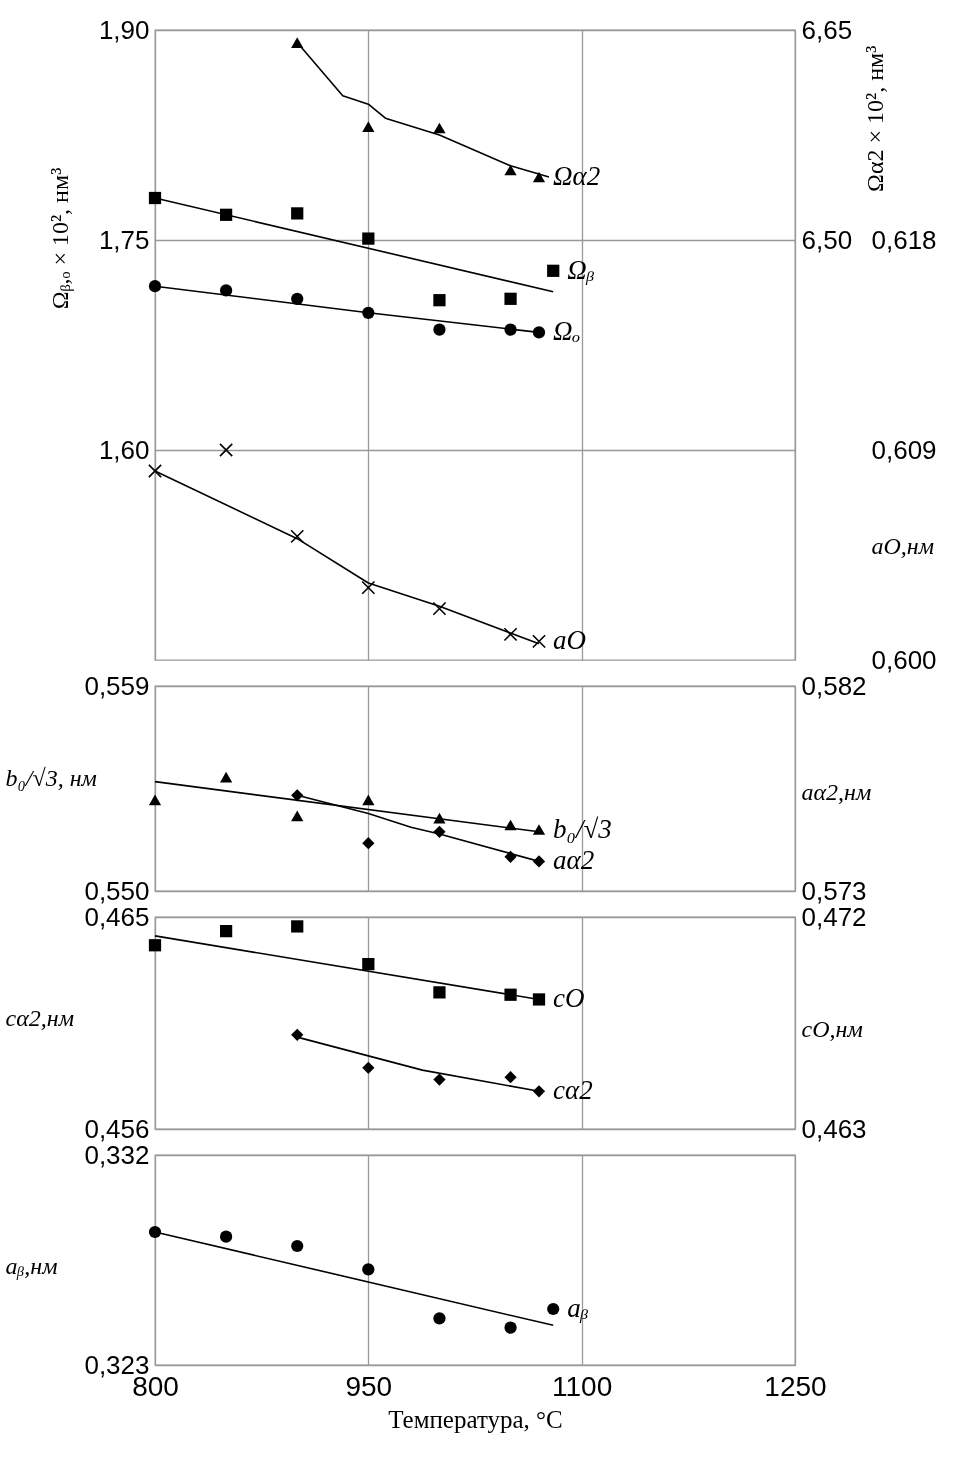 The height and width of the screenshot is (1472, 968). Describe the element at coordinates (117, 890) in the screenshot. I see `y-tick-label: 0,550` at that location.